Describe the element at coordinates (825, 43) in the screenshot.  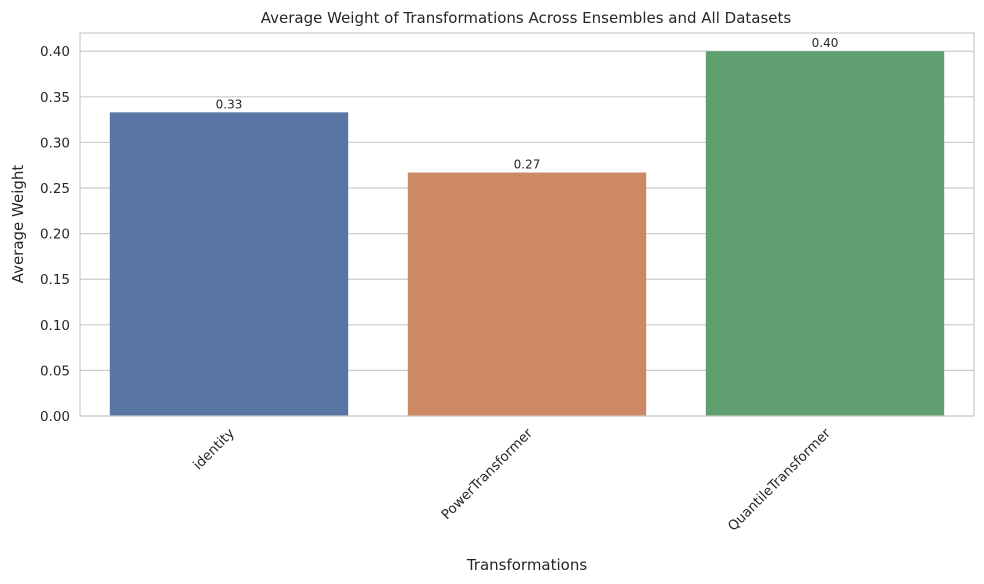
I see `data-label: 0.40` at that location.